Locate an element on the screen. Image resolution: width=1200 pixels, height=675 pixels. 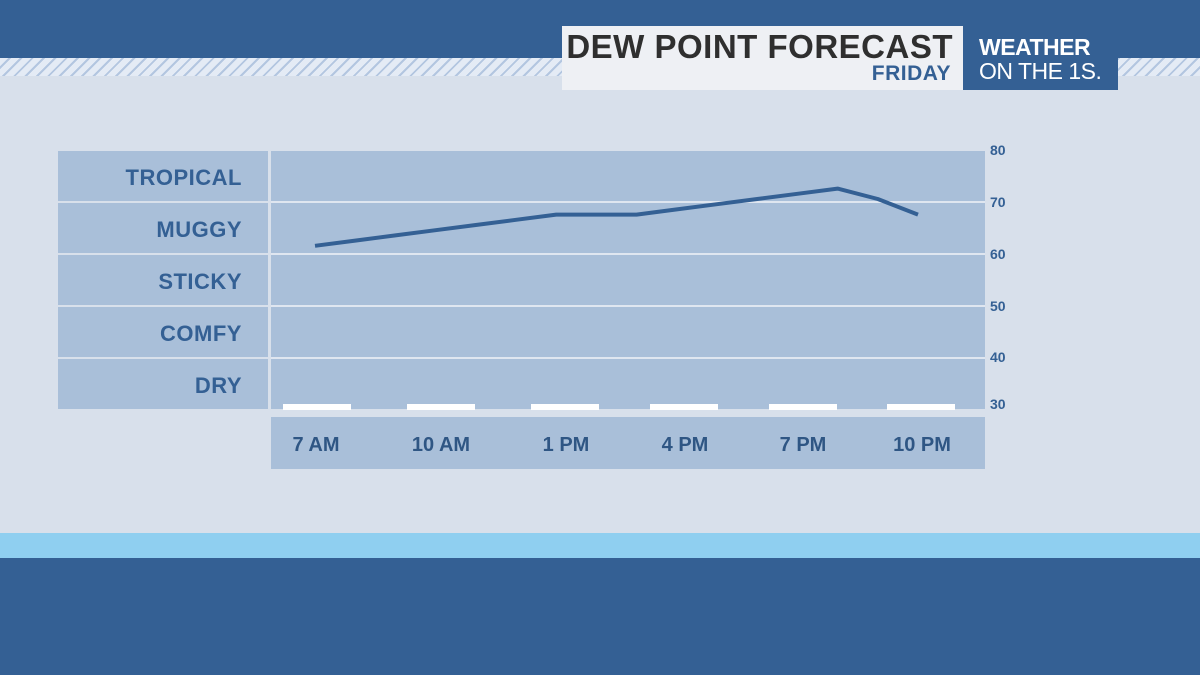
logo-line-1: WEATHER is located at coordinates (1035, 47).